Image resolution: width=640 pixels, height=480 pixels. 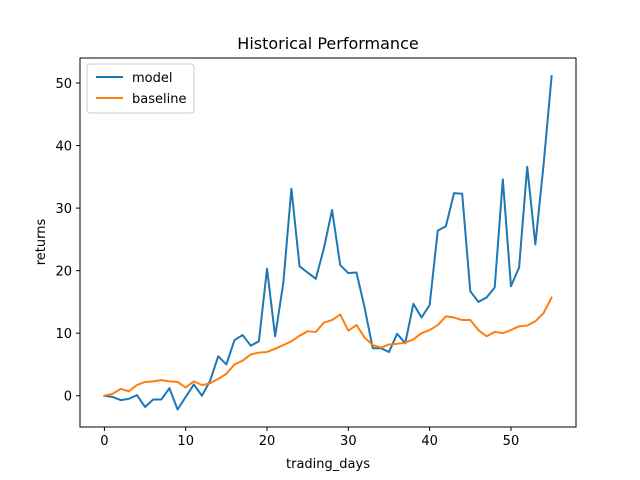 I want to click on y-tick-label: 40, so click(x=63, y=147).